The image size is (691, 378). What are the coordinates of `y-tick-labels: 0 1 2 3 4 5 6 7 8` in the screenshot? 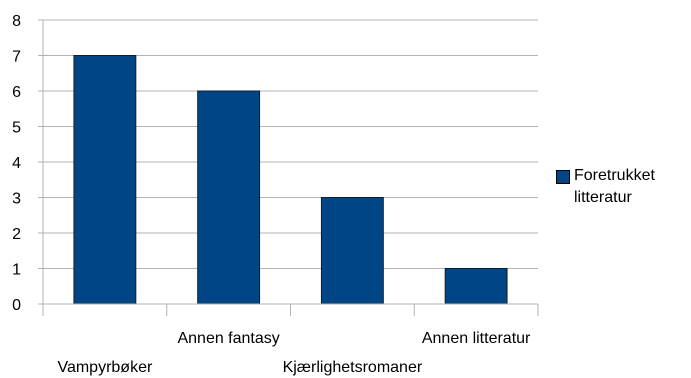 It's located at (16, 163).